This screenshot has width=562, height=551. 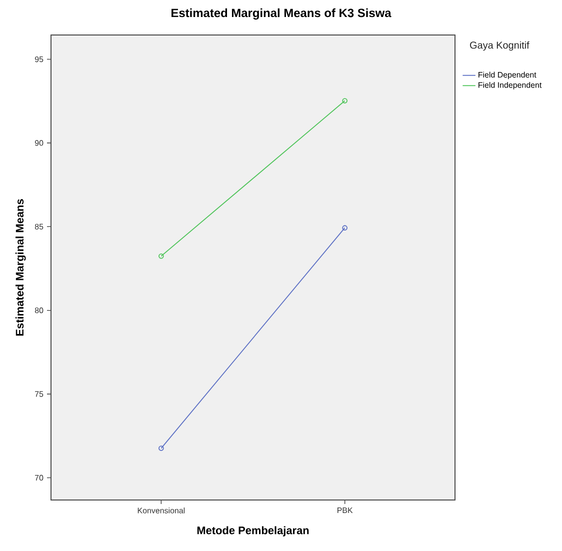 I want to click on chart-title: Estimated Marginal Means of K3 Siswa, so click(x=282, y=14).